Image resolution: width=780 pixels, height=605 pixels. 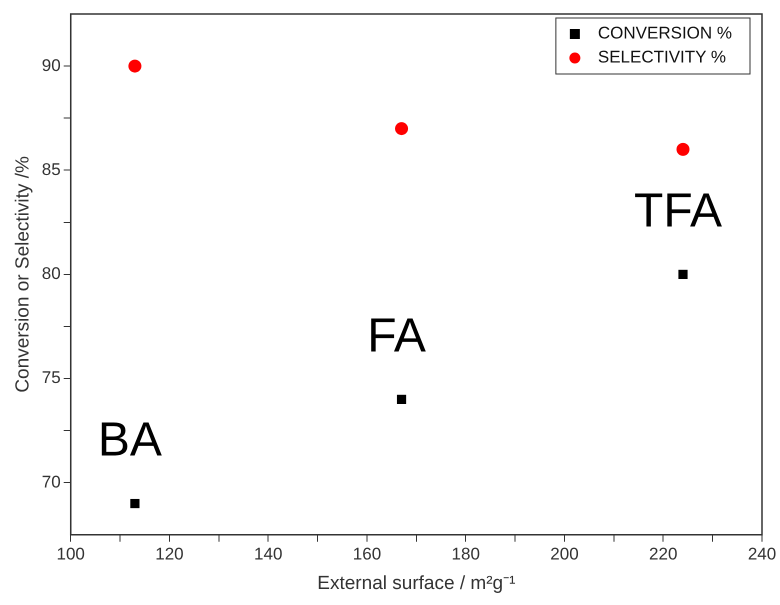 What do you see at coordinates (268, 554) in the screenshot?
I see `x-tick-label: 140` at bounding box center [268, 554].